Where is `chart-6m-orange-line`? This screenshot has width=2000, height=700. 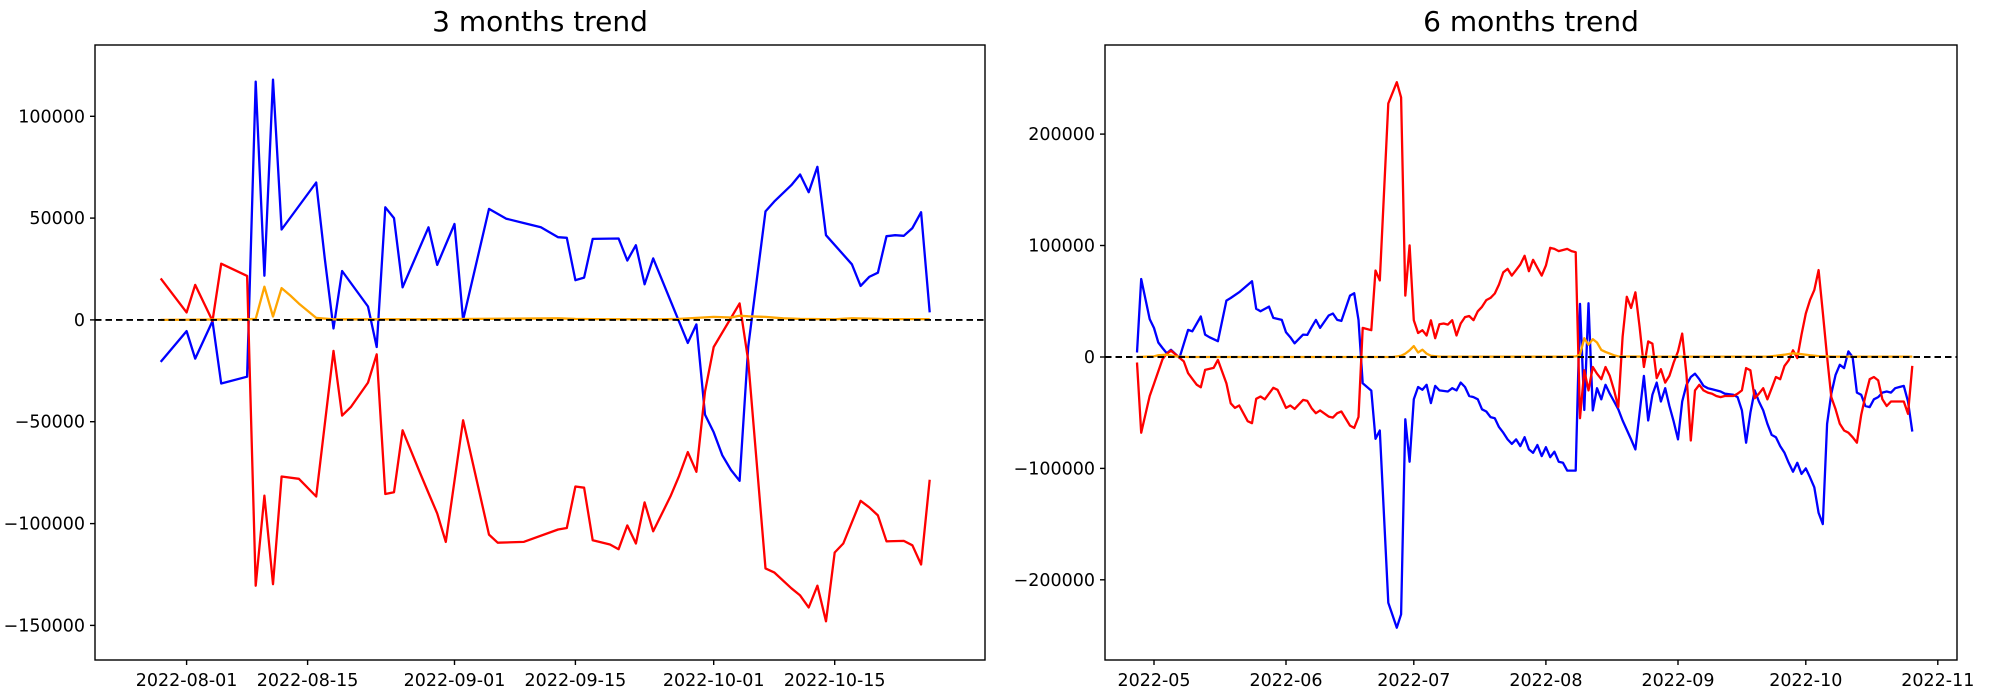
chart-6m-orange-line is located at coordinates (1524, 348).